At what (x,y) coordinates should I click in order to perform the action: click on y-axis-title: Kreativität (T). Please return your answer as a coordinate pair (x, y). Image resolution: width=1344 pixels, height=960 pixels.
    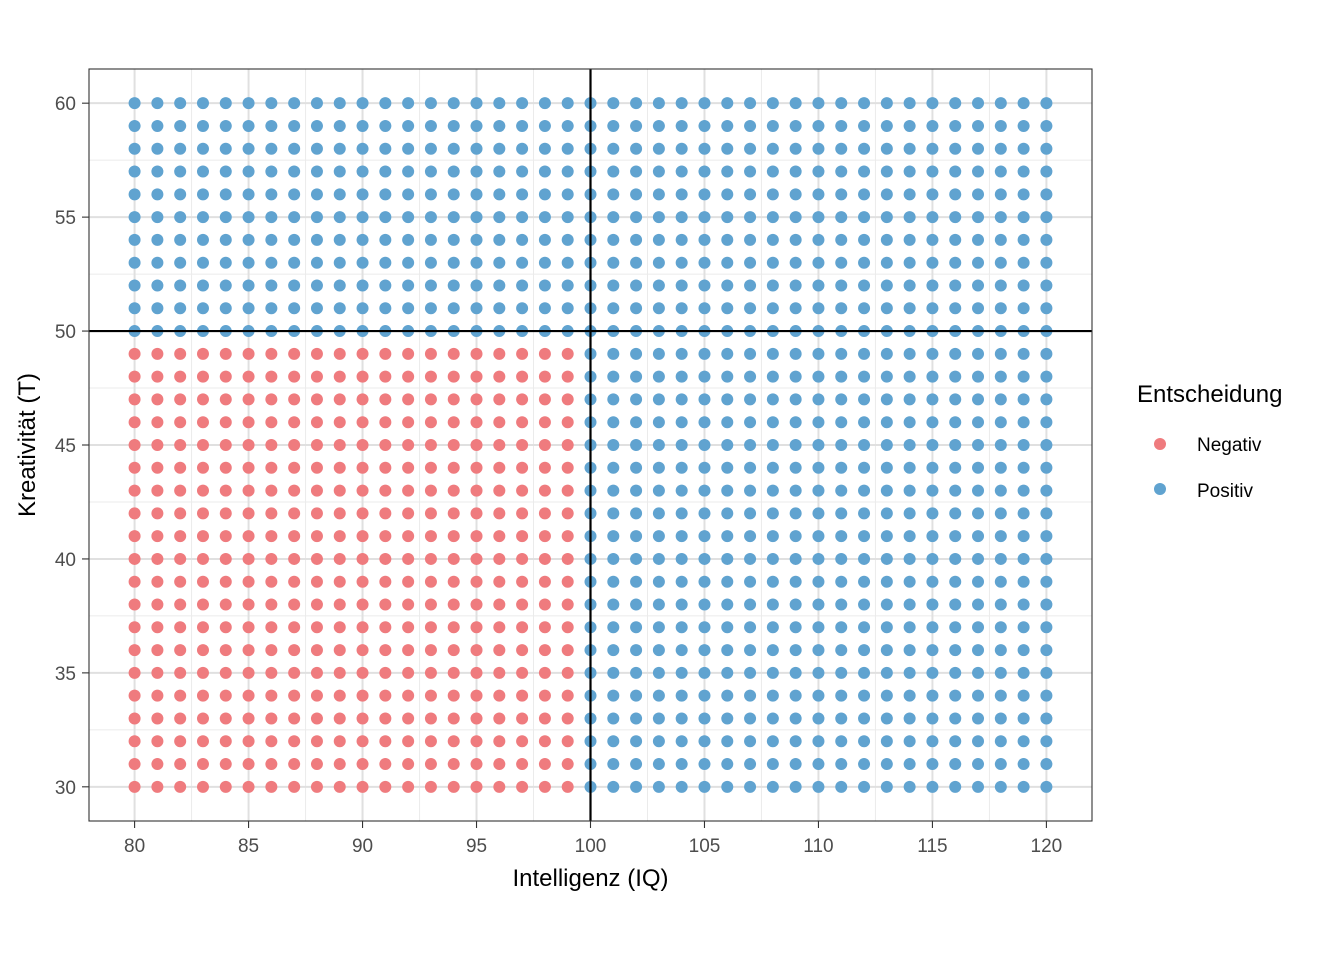
    Looking at the image, I should click on (27, 445).